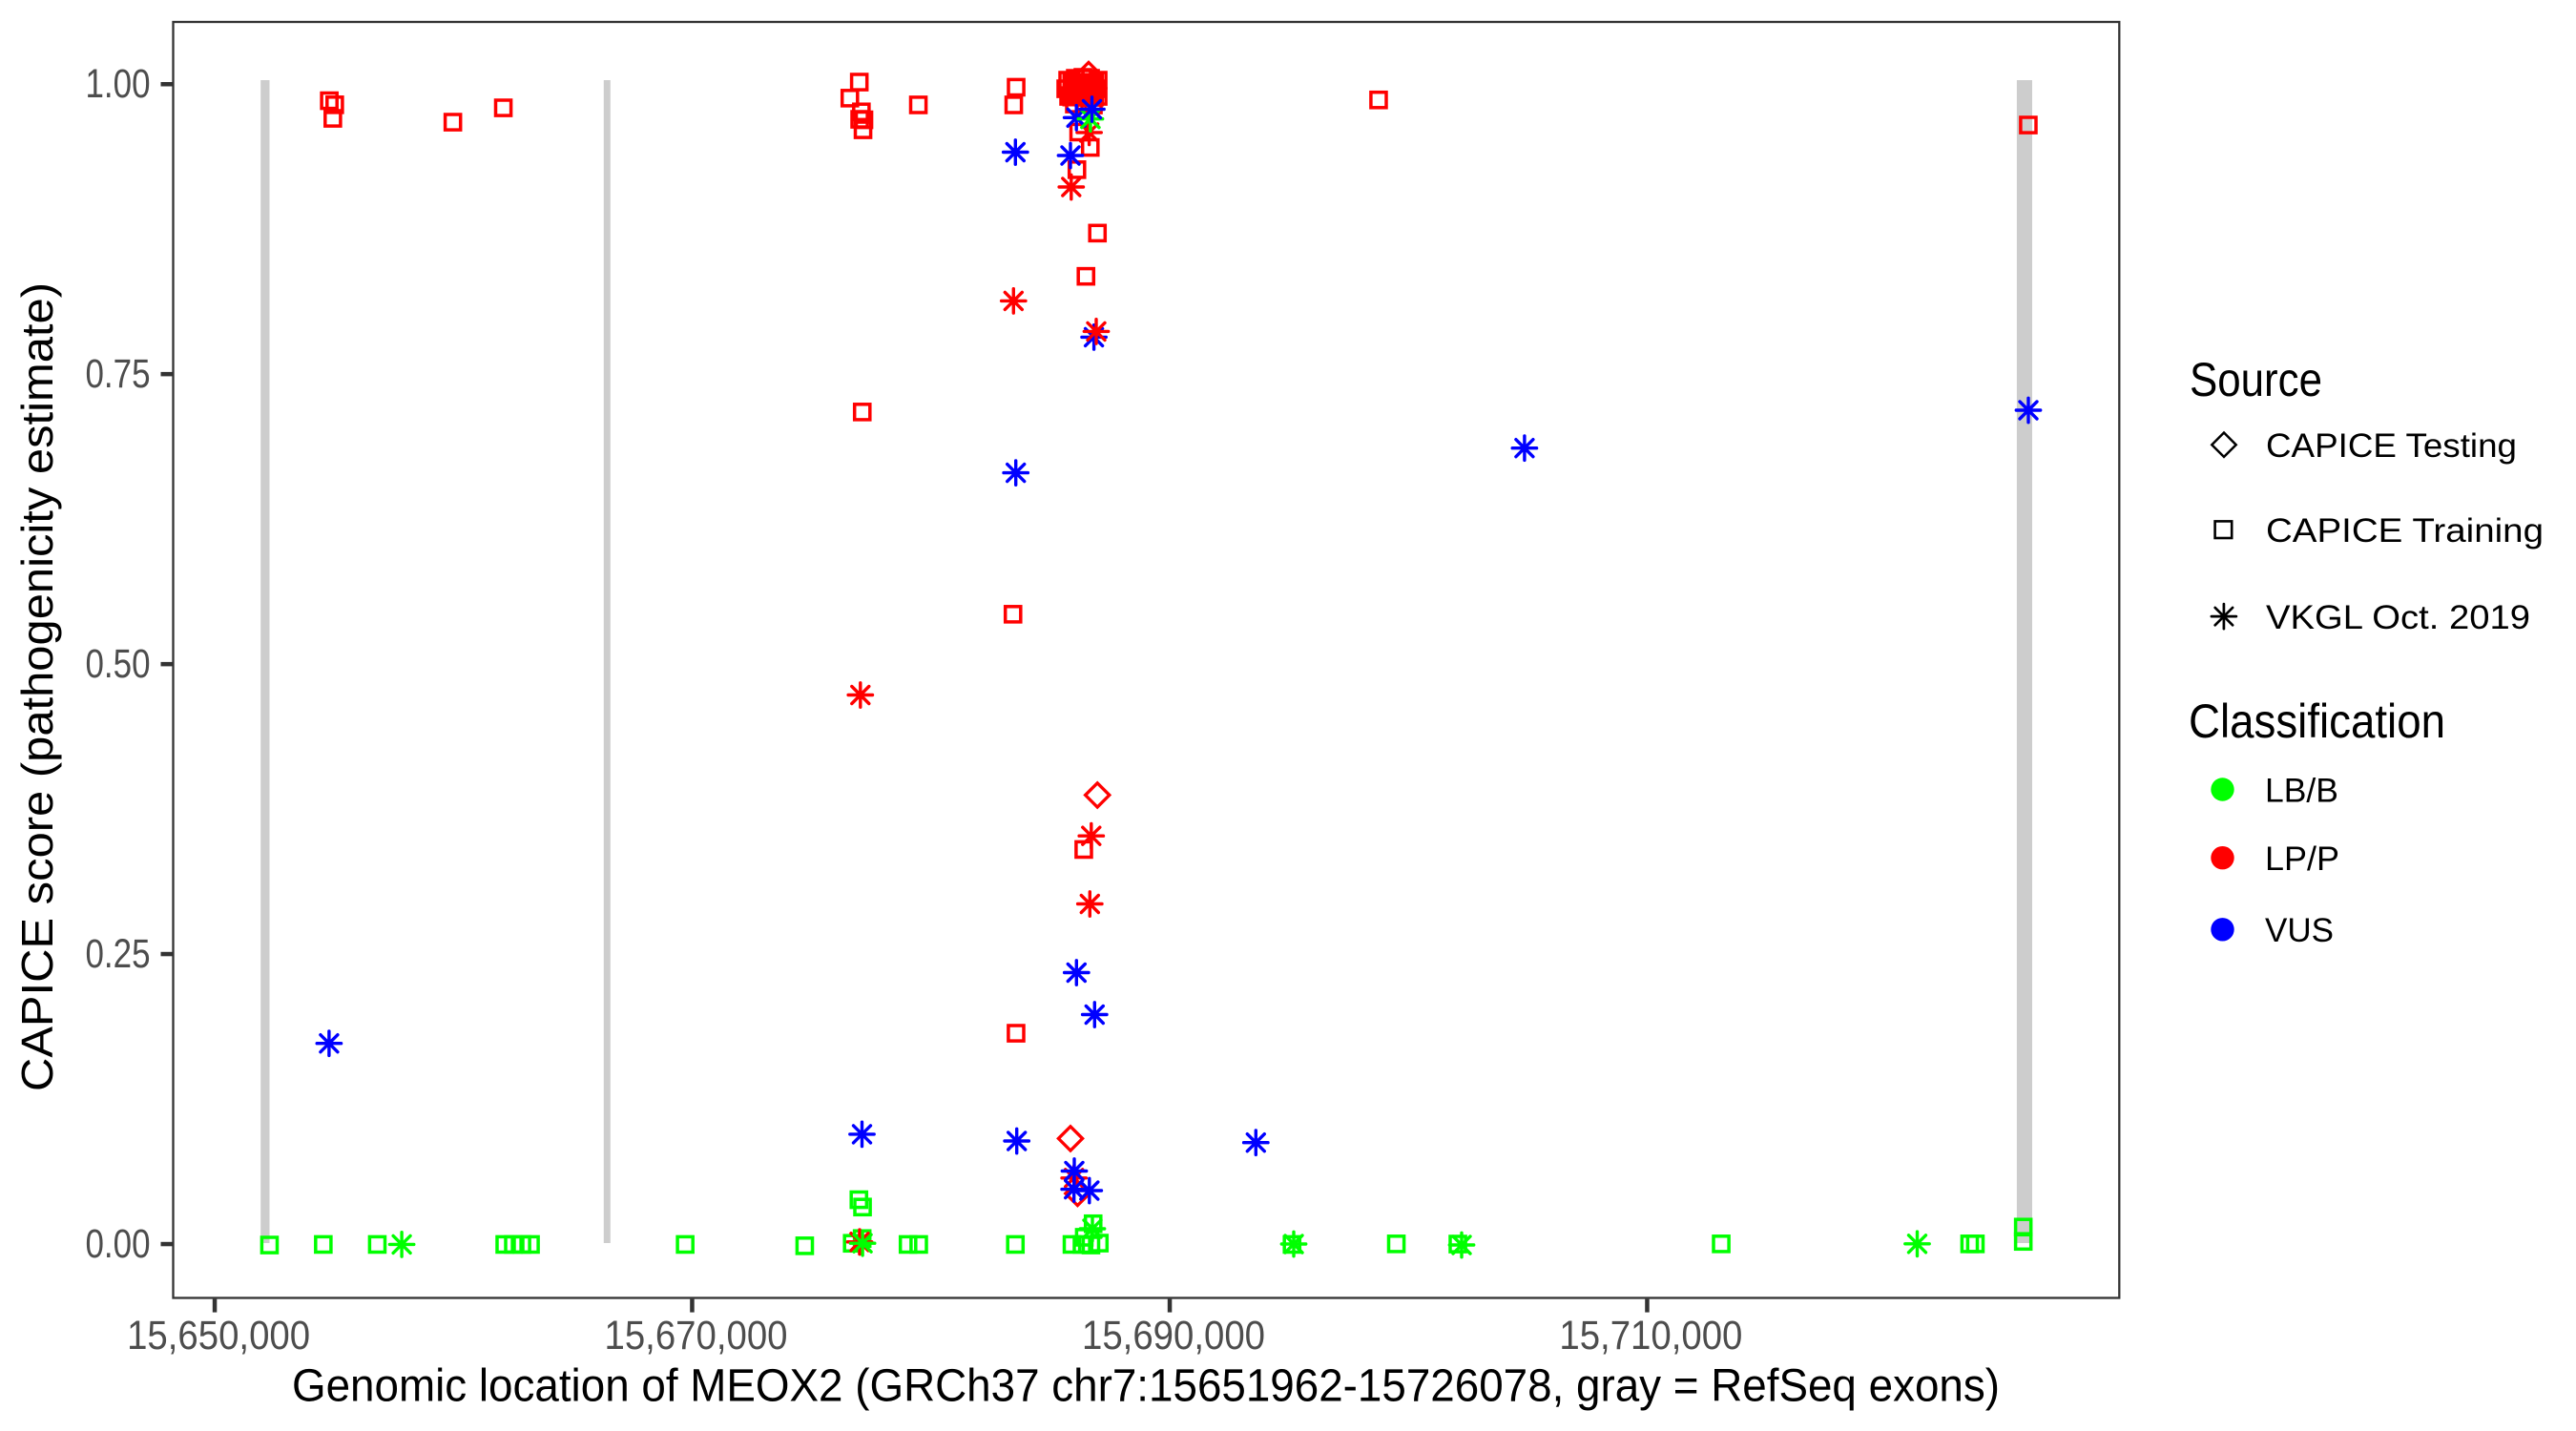 This screenshot has height=1431, width=2576. What do you see at coordinates (2391, 446) in the screenshot?
I see `svg-text: CAPICE Testing` at bounding box center [2391, 446].